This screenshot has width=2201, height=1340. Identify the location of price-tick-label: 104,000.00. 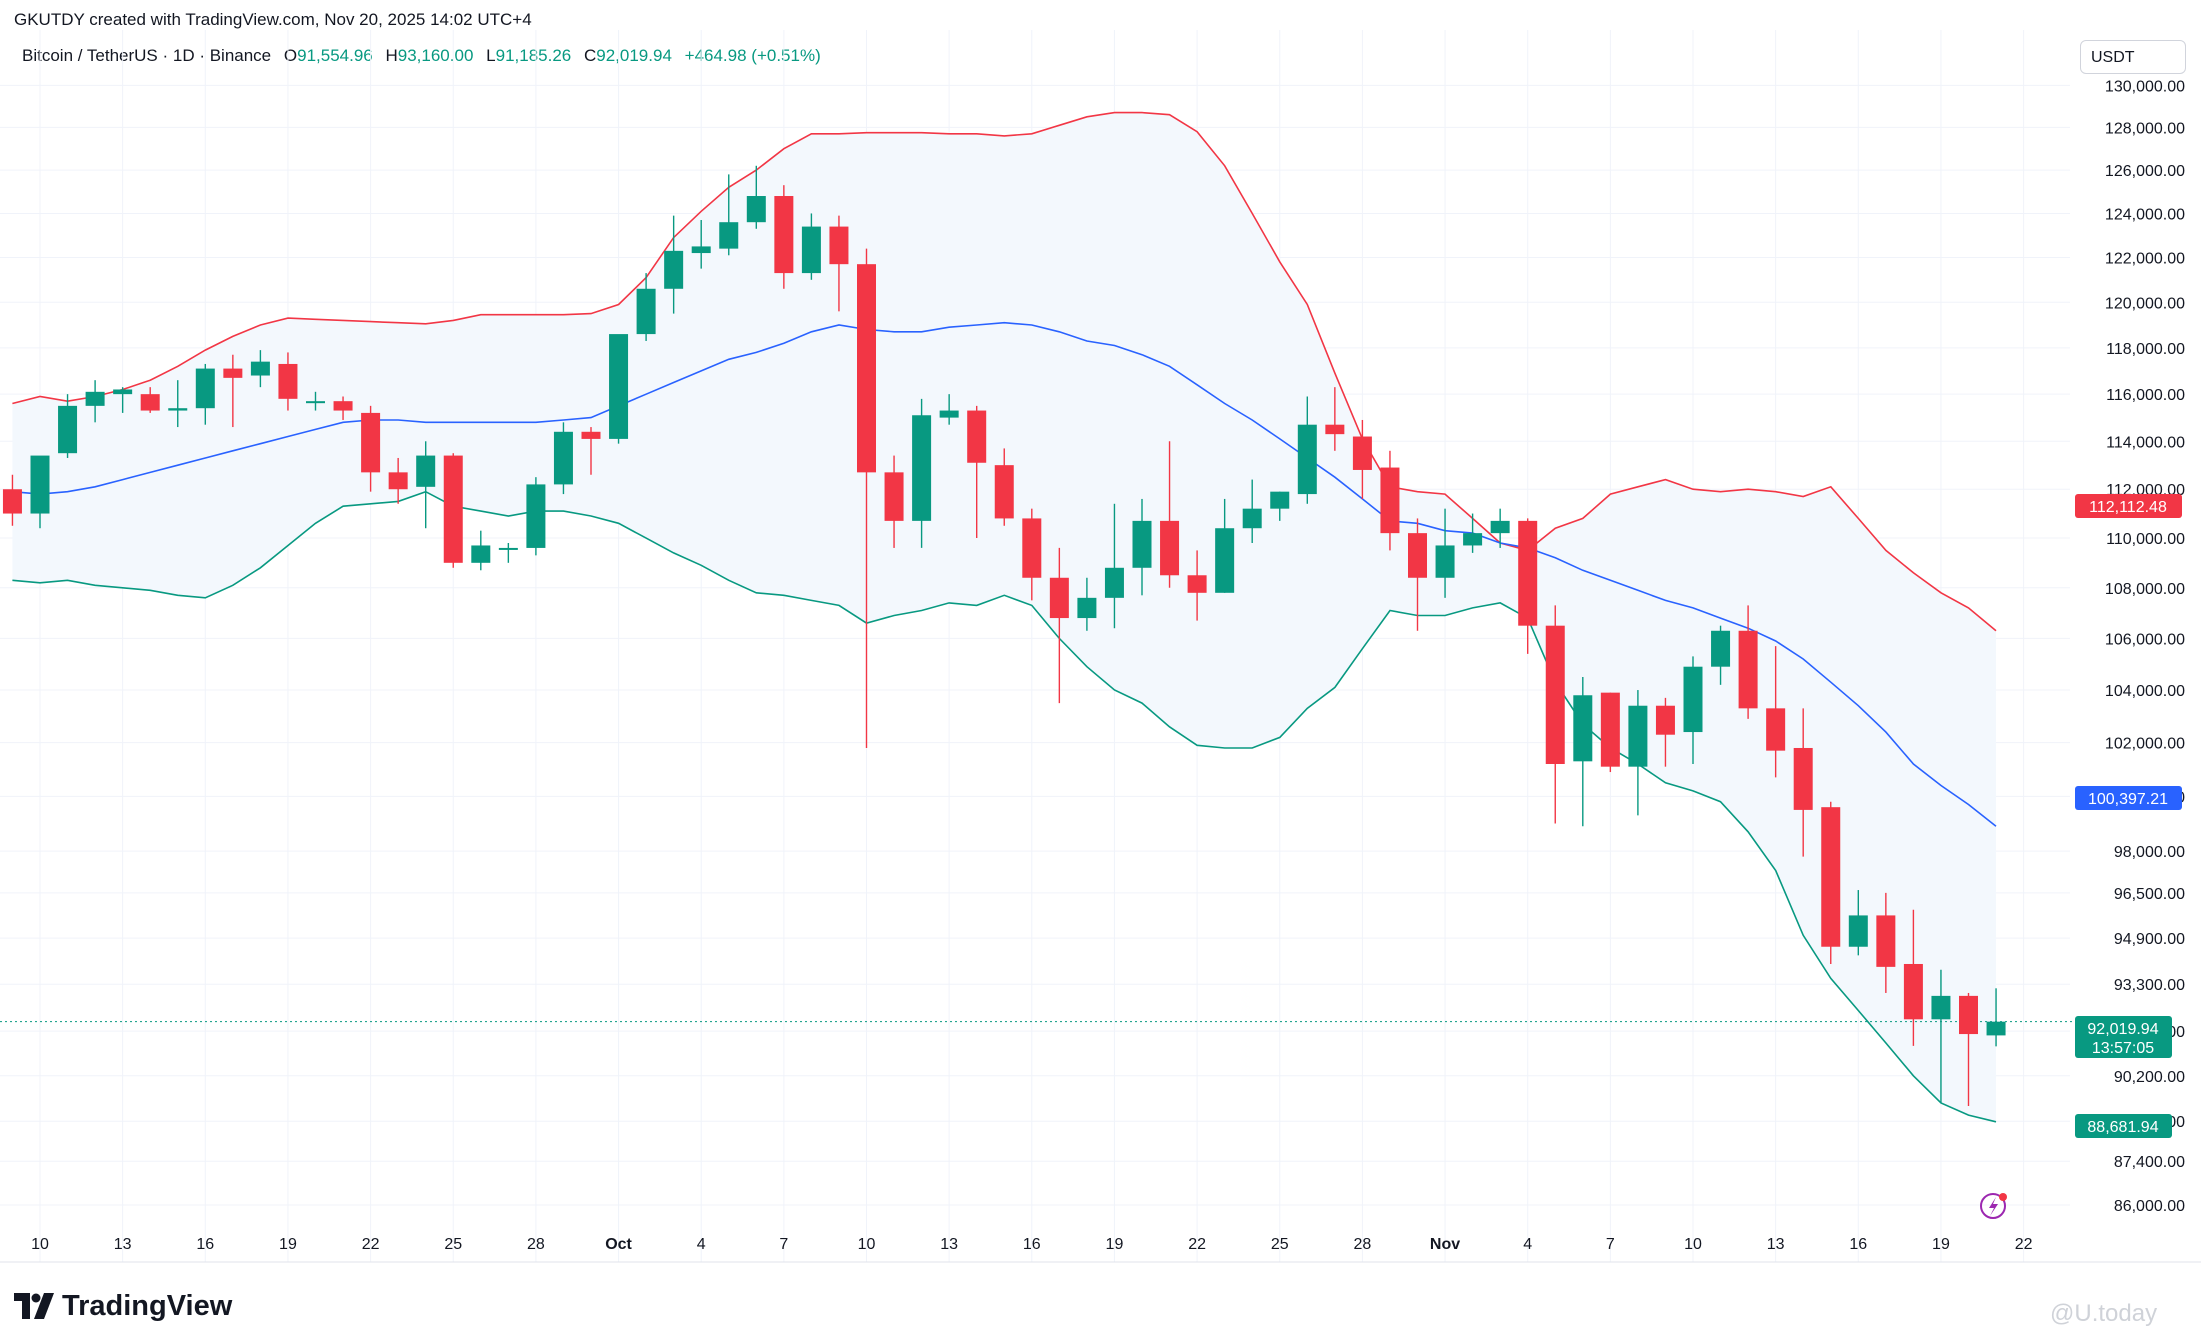
(2145, 691).